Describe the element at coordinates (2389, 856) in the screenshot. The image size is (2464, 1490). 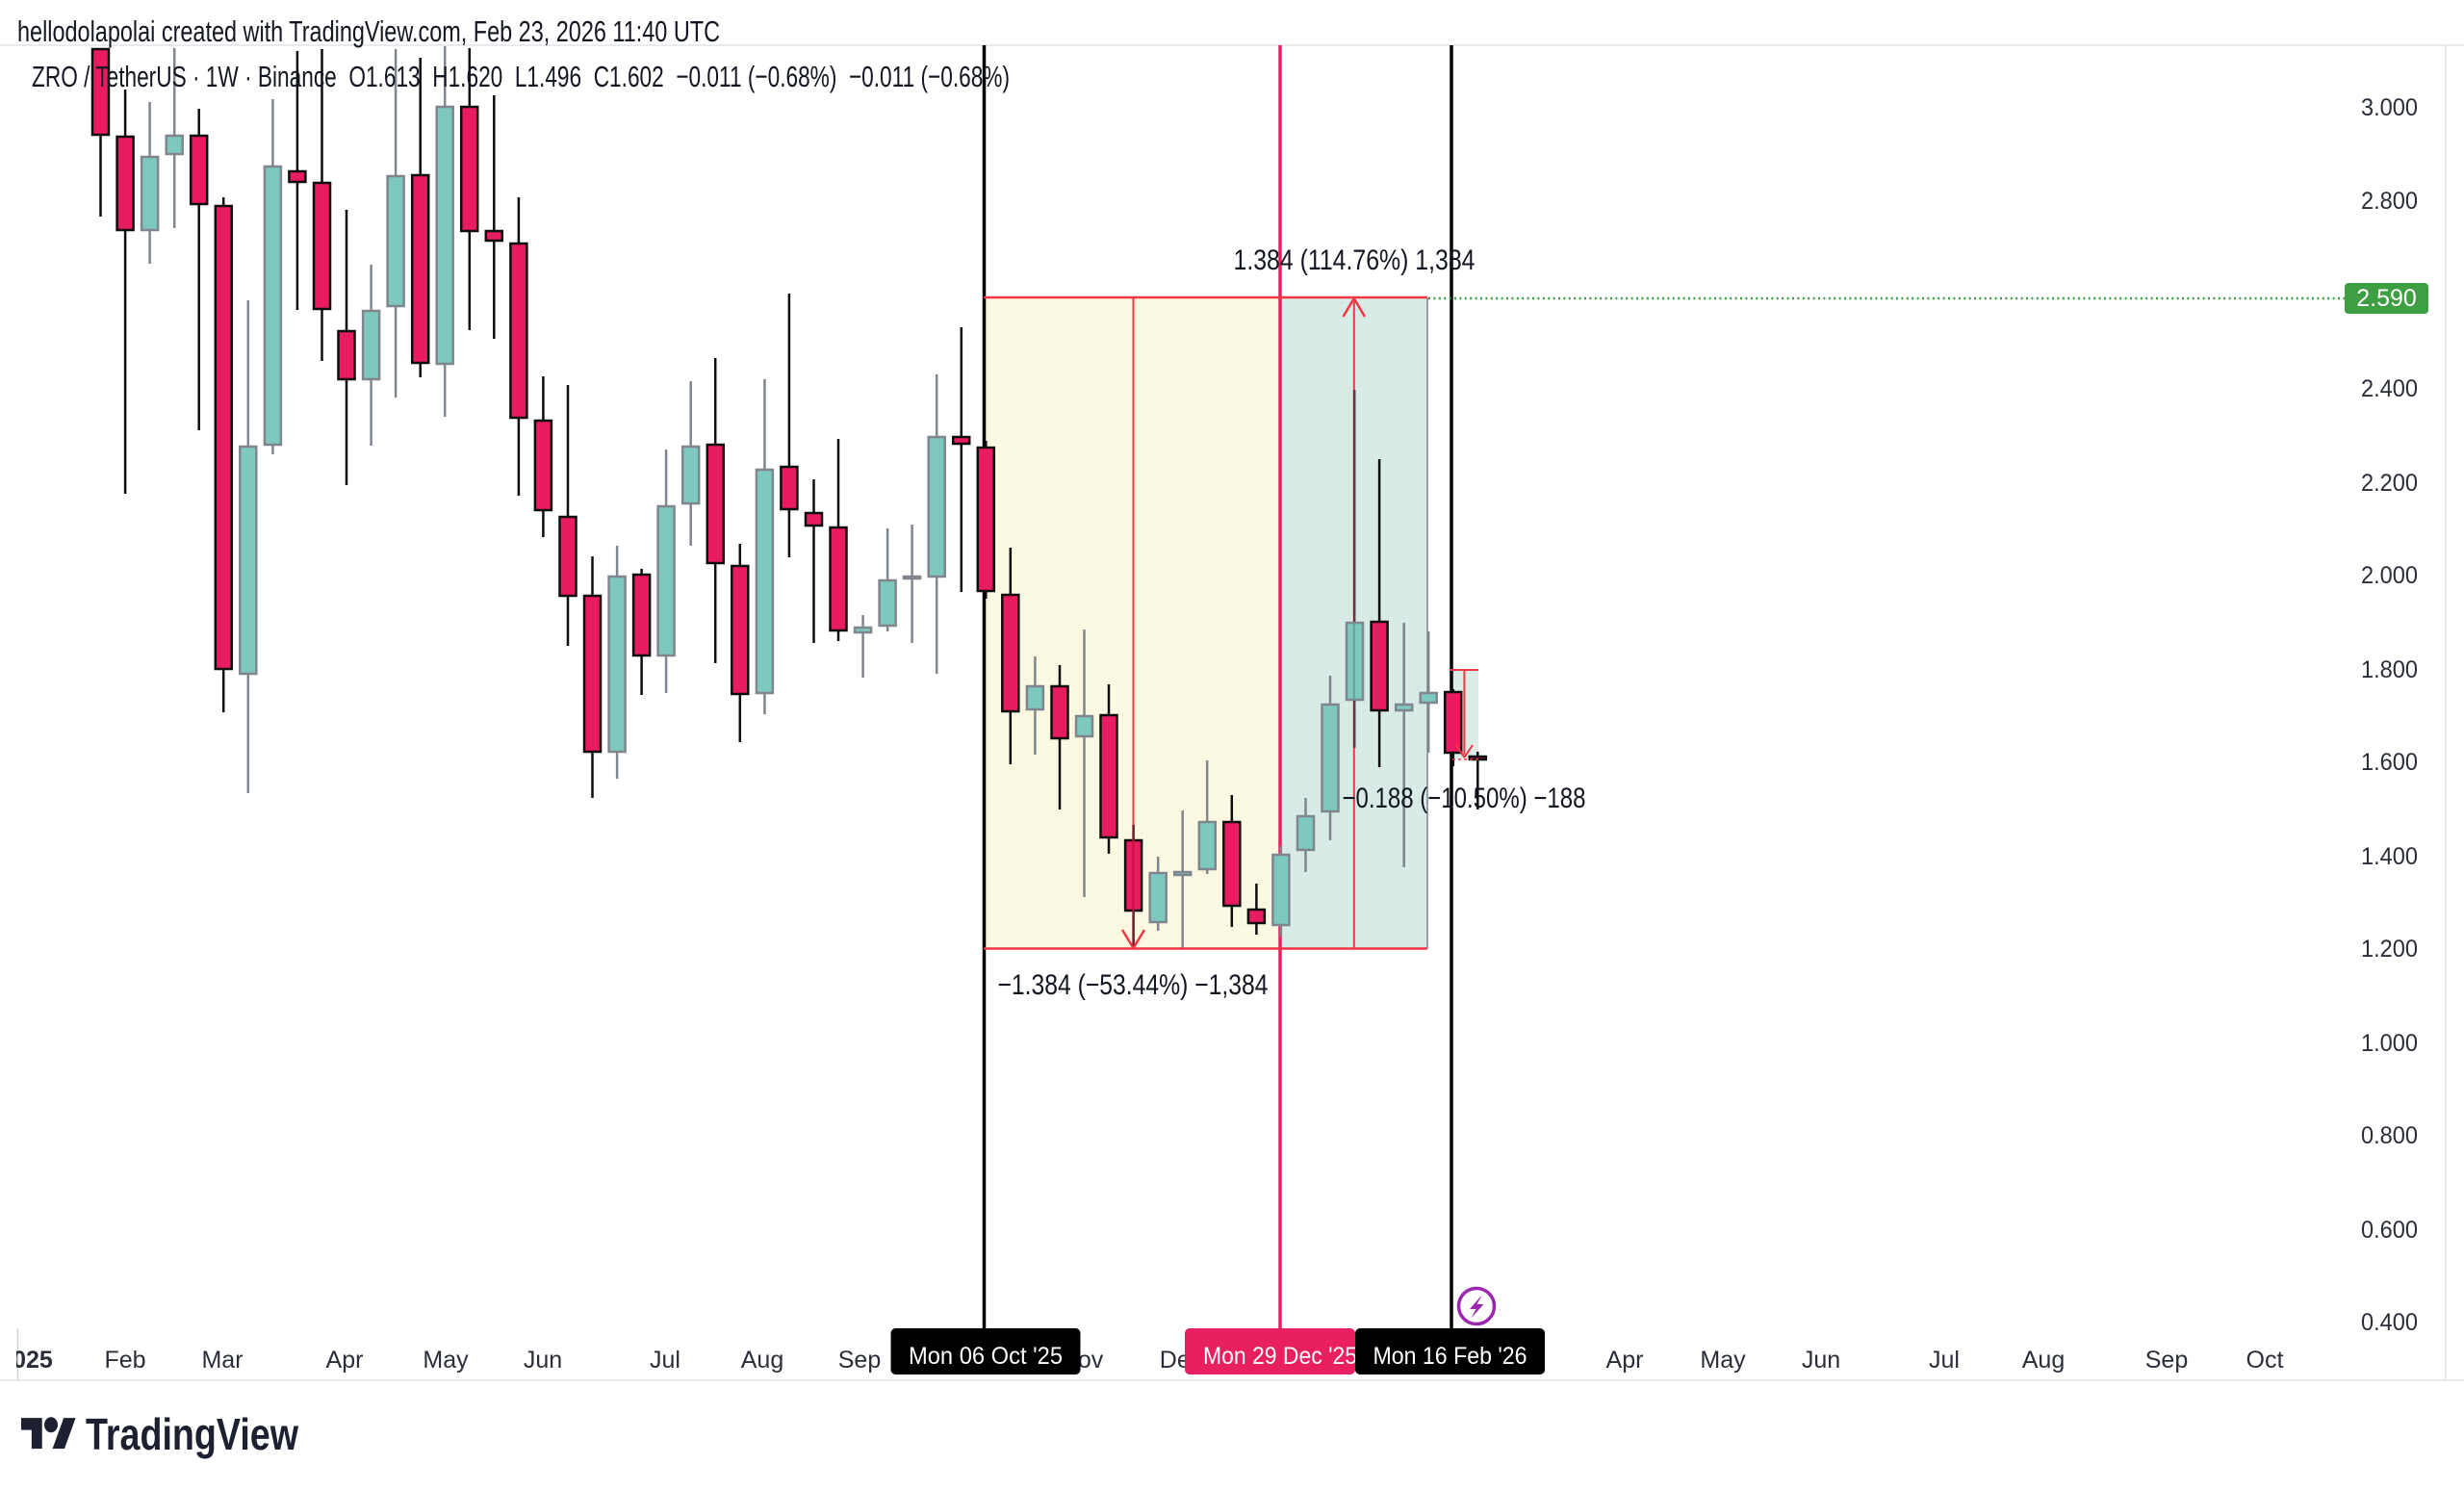
I see `svg-text: 1.400` at that location.